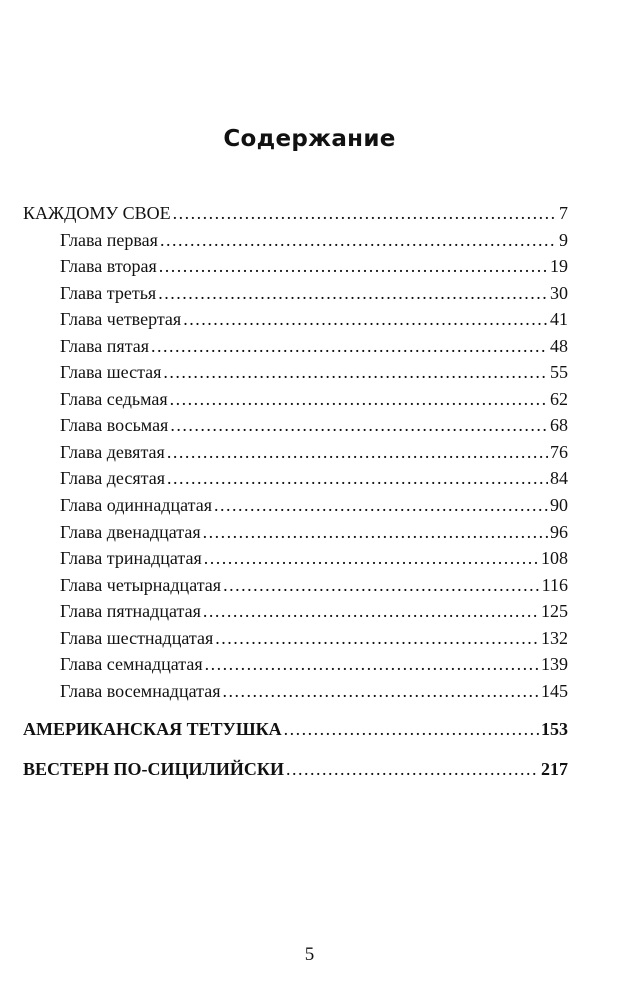 The image size is (619, 1000). I want to click on toc-entry-page: 76, so click(559, 451).